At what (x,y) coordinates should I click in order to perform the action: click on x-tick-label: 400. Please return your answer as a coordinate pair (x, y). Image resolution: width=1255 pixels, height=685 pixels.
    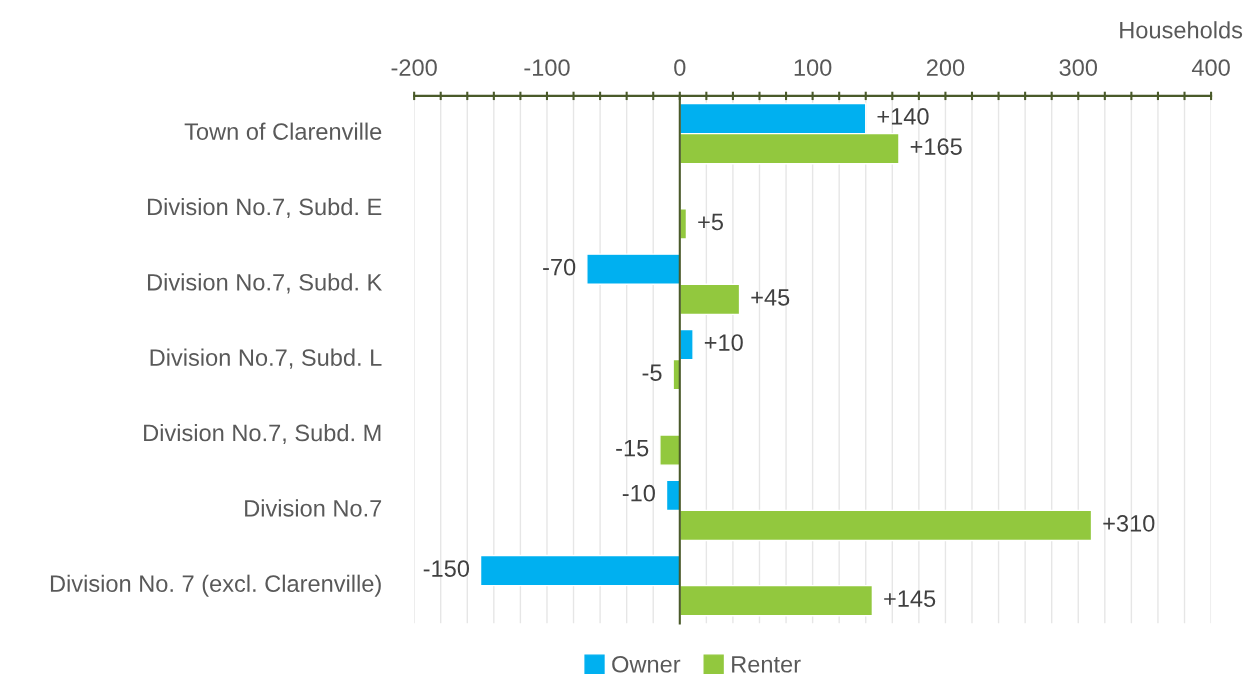
    Looking at the image, I should click on (1210, 67).